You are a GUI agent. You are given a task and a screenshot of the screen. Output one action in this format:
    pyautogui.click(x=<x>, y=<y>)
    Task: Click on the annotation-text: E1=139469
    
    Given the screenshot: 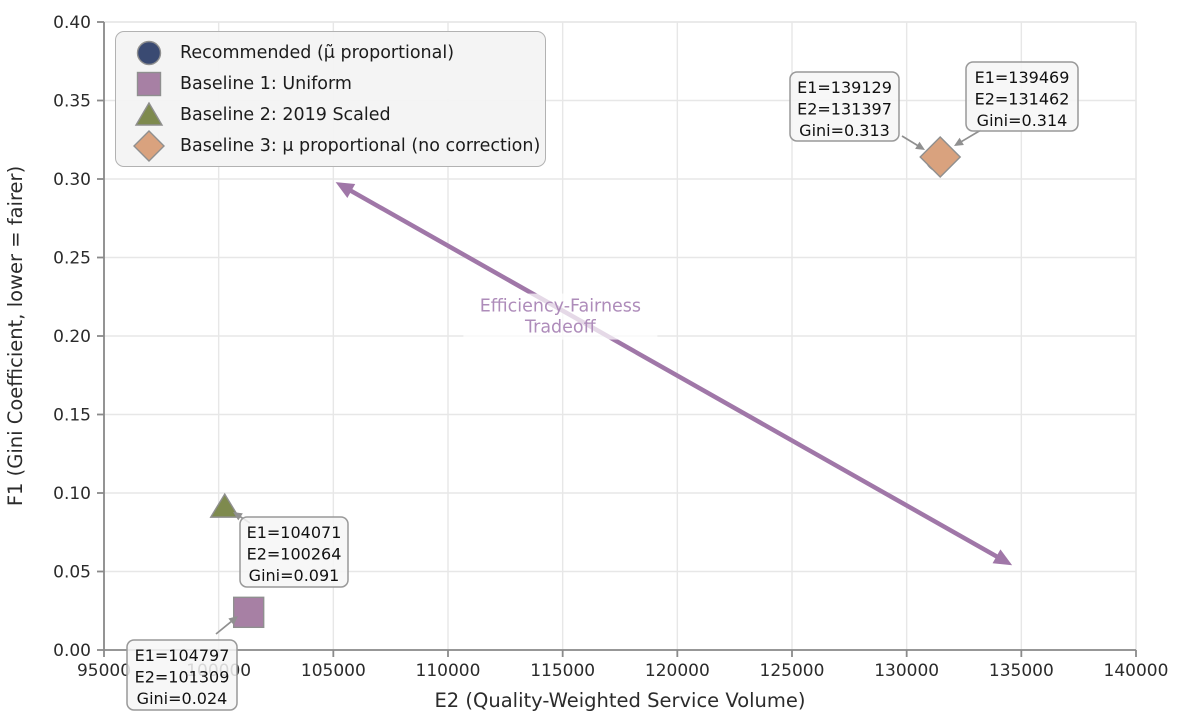 What is the action you would take?
    pyautogui.click(x=1022, y=77)
    